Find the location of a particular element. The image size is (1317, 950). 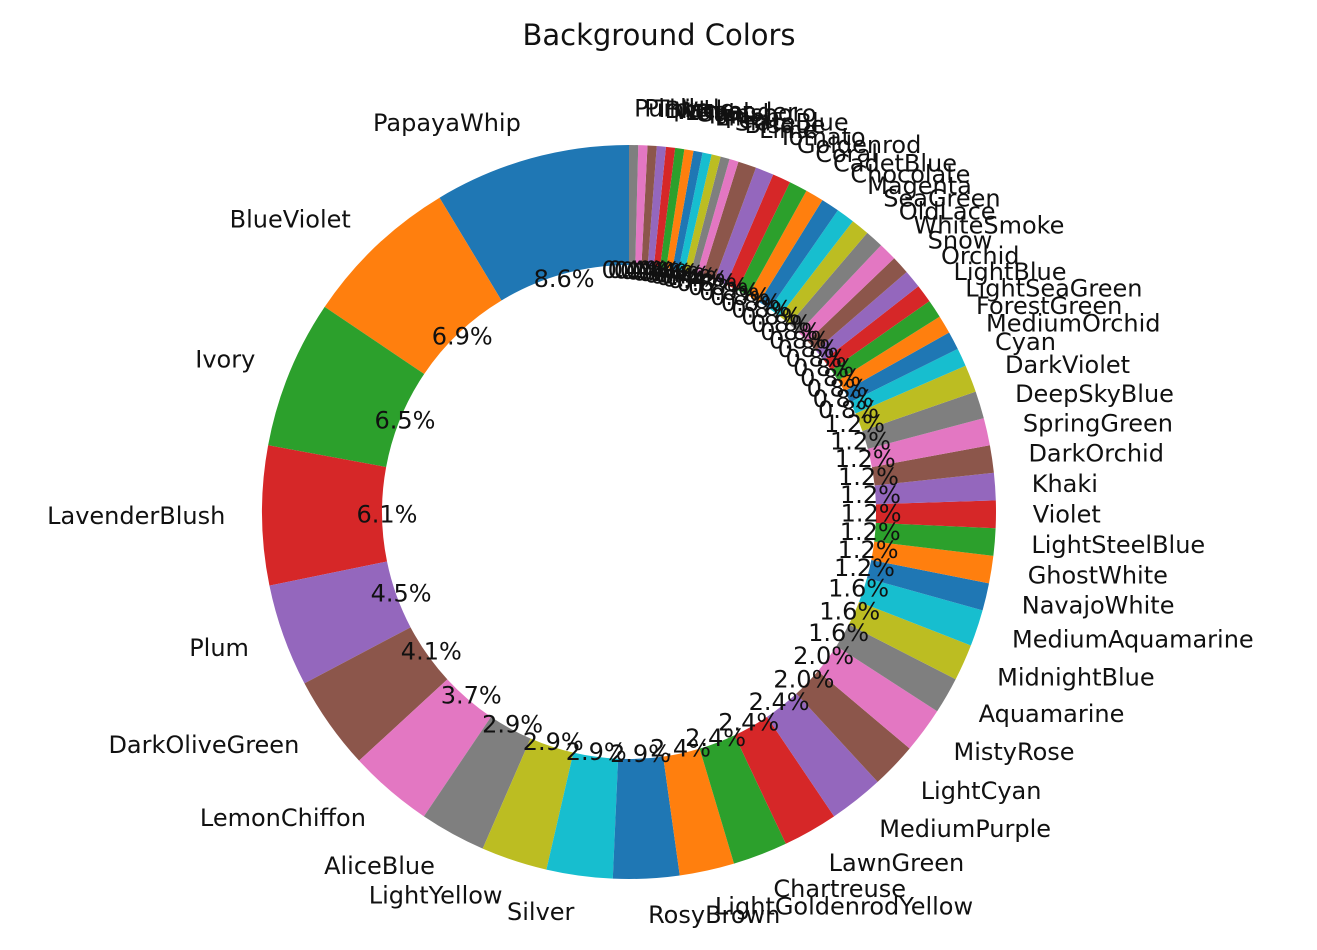

category-label: Silver is located at coordinates (541, 912).